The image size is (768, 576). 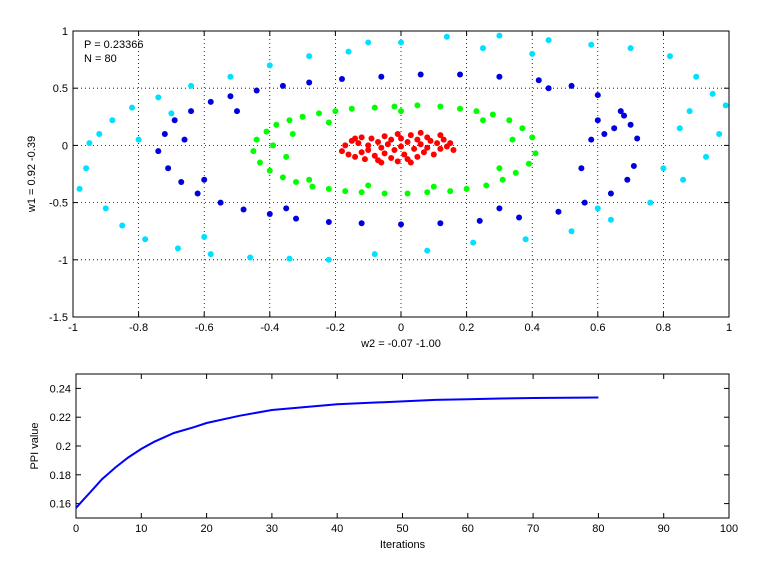 What do you see at coordinates (664, 529) in the screenshot?
I see `x-tick-label: 90` at bounding box center [664, 529].